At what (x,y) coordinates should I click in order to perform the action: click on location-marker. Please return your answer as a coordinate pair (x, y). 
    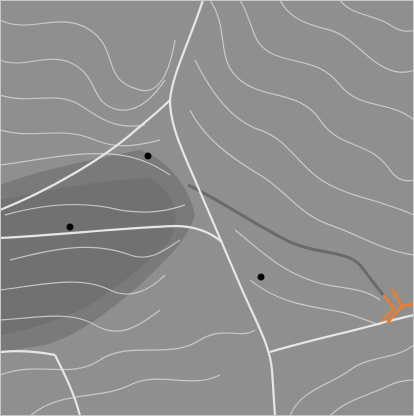
    Looking at the image, I should click on (397, 306).